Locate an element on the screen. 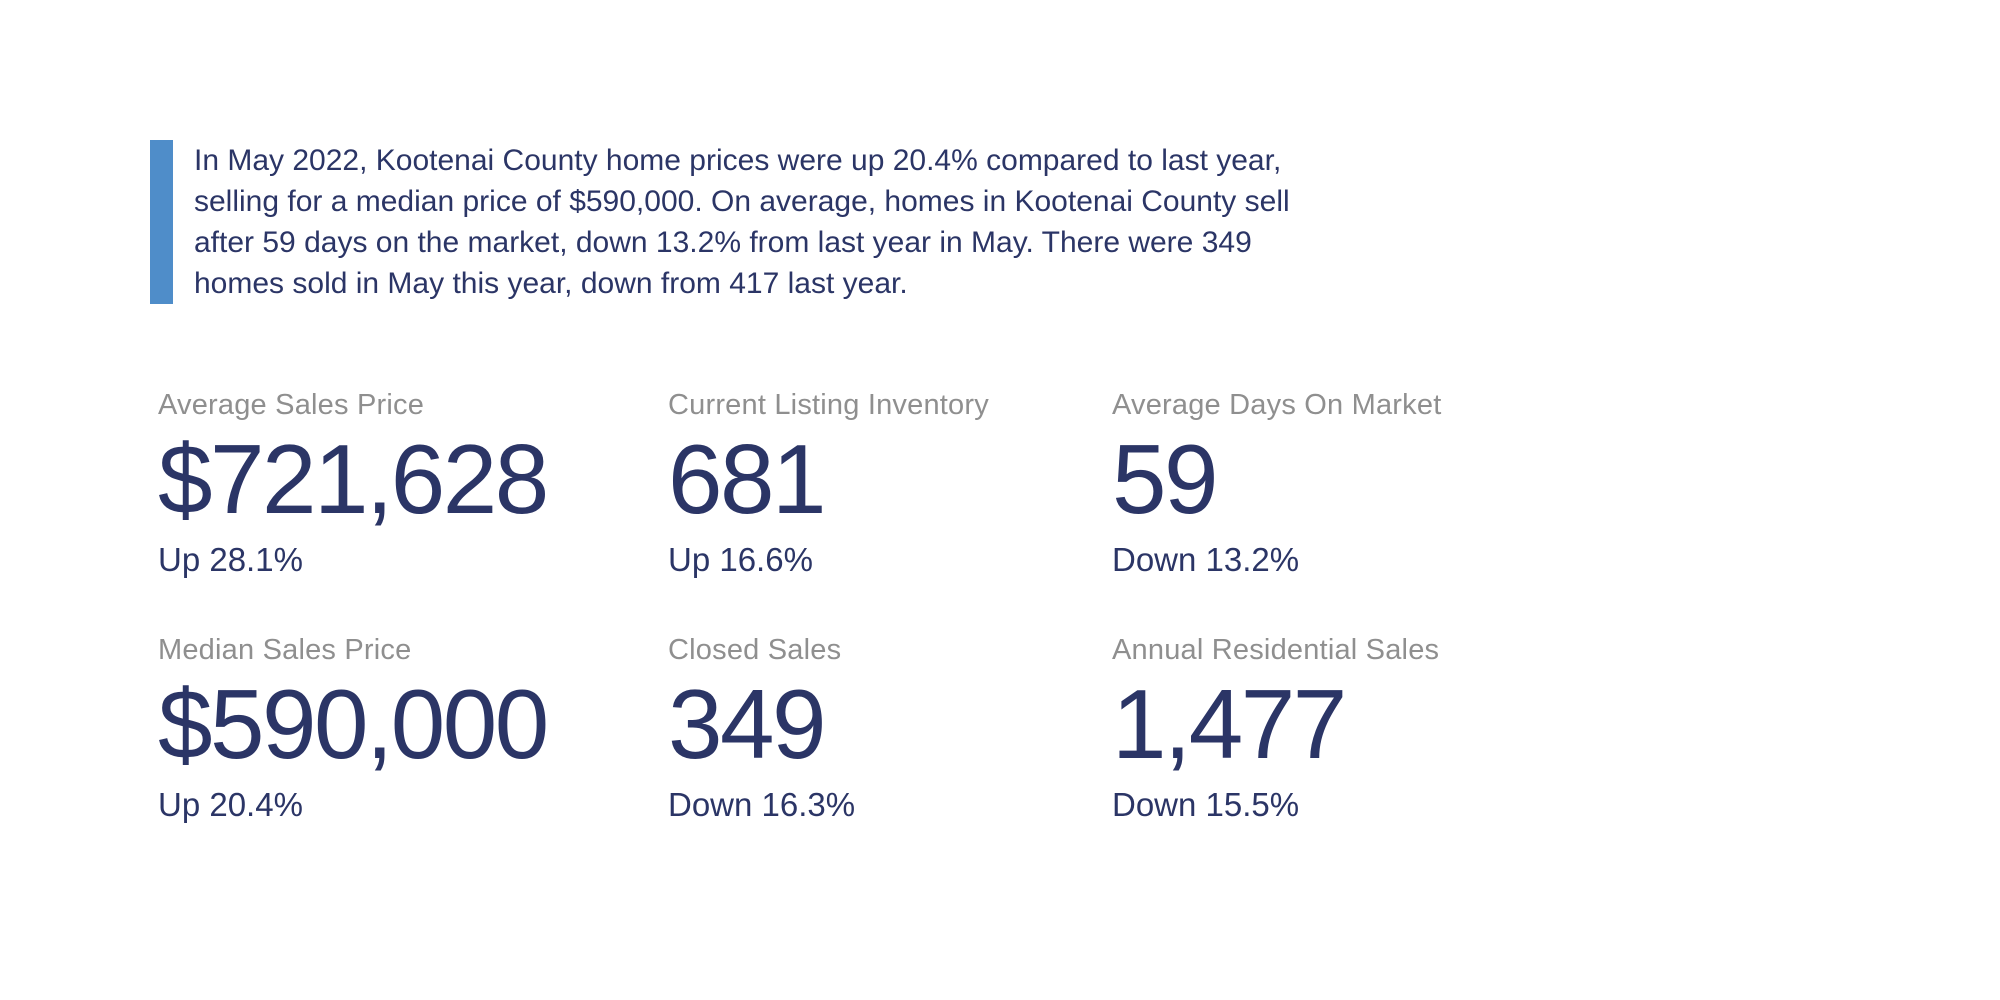 This screenshot has height=1000, width=2000. stat-change: Up 20.4% is located at coordinates (230, 804).